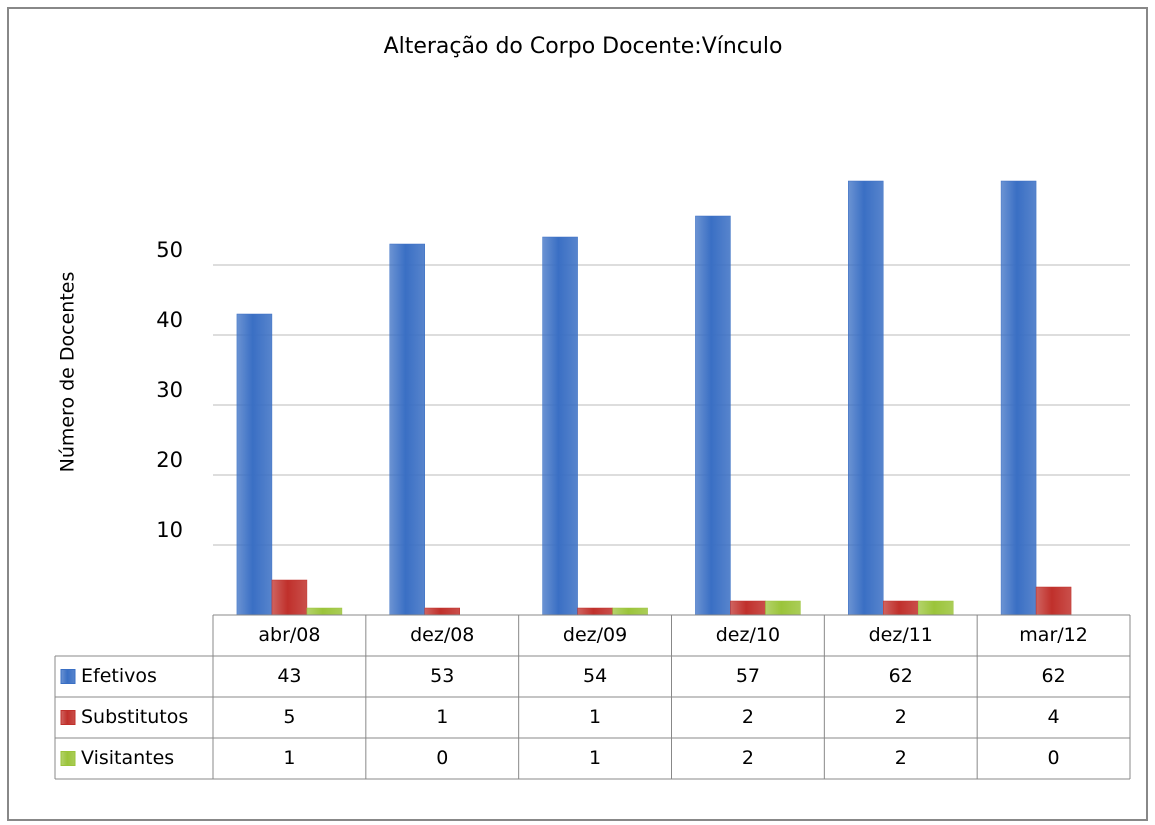 Image resolution: width=1155 pixels, height=825 pixels. What do you see at coordinates (1053, 635) in the screenshot?
I see `x-tick-label: mar/12` at bounding box center [1053, 635].